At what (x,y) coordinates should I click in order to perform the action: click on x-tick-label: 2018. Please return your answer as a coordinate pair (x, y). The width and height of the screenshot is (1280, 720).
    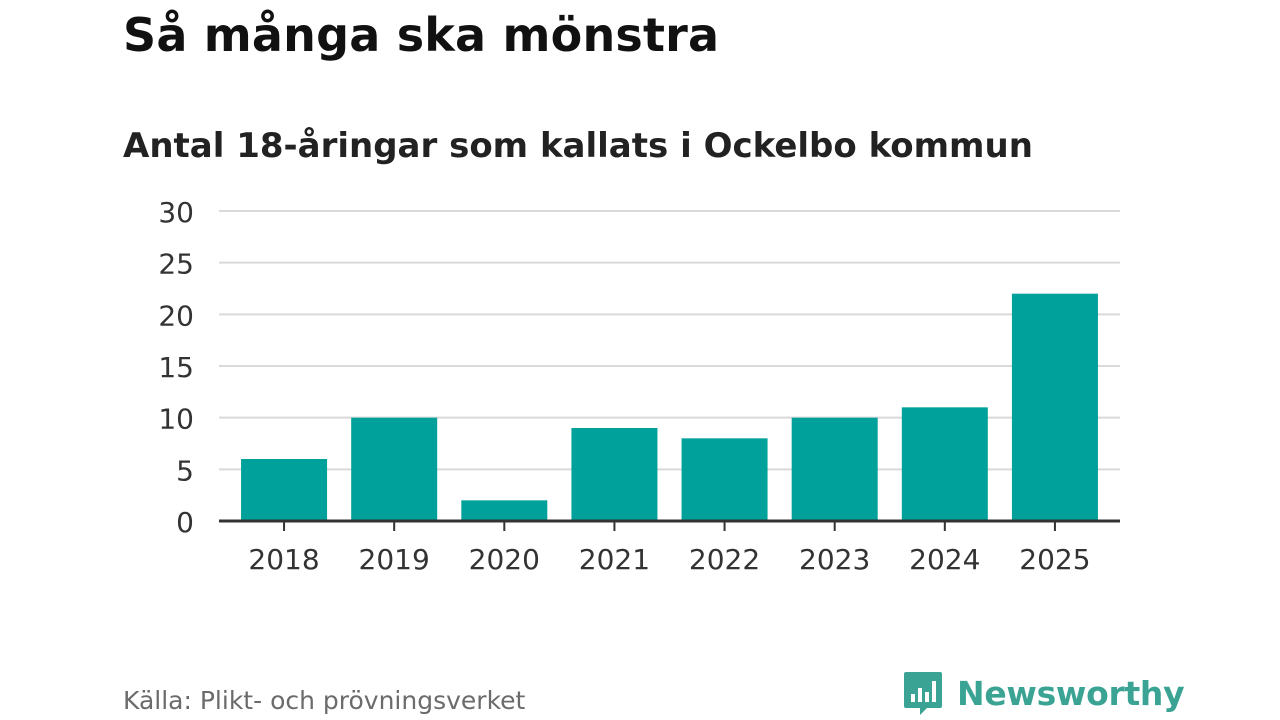
    Looking at the image, I should click on (283, 559).